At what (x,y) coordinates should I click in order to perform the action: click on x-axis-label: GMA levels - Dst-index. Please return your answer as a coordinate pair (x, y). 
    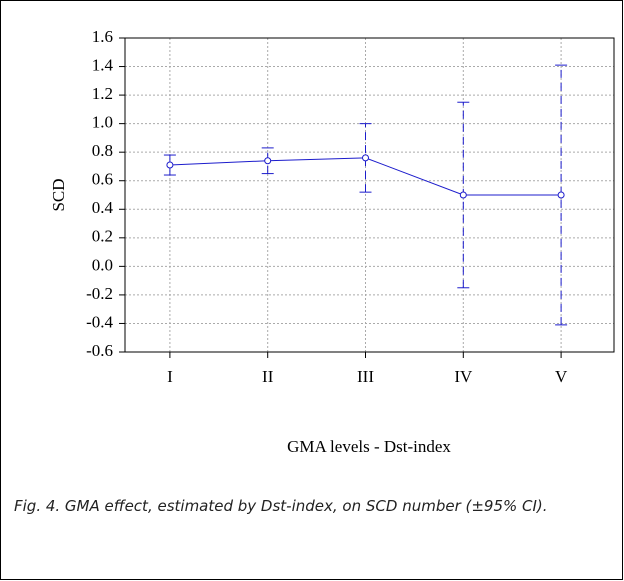
    Looking at the image, I should click on (369, 446).